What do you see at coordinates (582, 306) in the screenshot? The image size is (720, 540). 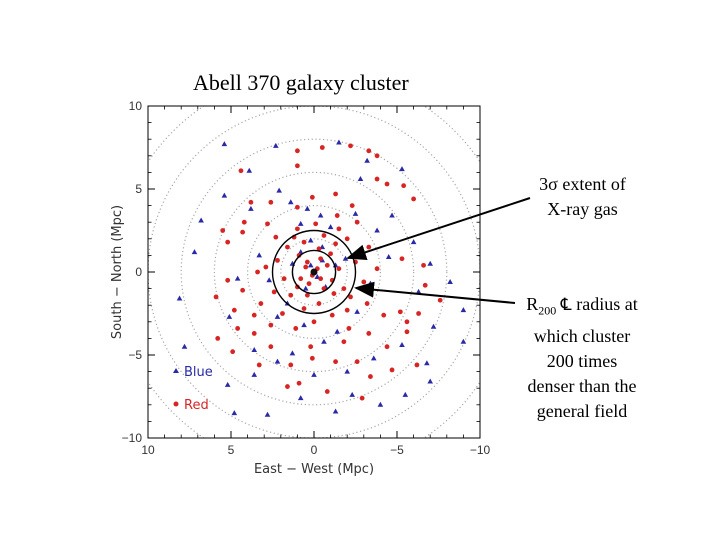 I see `r200-annotation-line1: R200 ℄ radius at` at bounding box center [582, 306].